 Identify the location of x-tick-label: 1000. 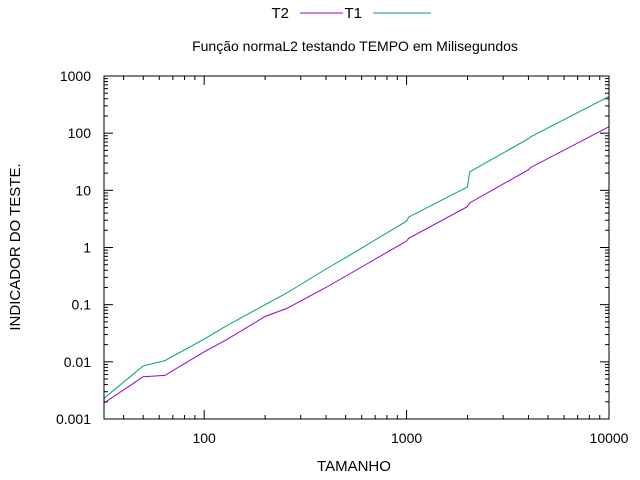
(406, 438).